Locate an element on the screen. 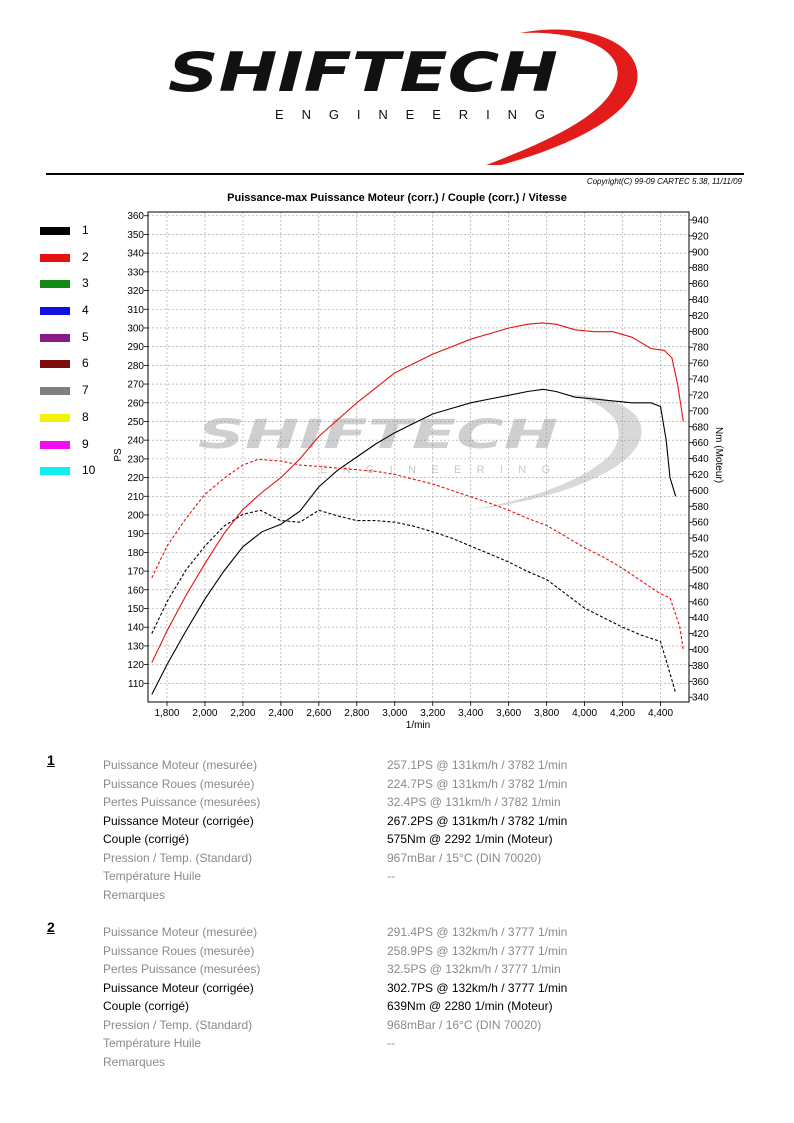 The image size is (794, 1123). result-value: 32.4PS @ 131km/h / 3782 1/min is located at coordinates (474, 802).